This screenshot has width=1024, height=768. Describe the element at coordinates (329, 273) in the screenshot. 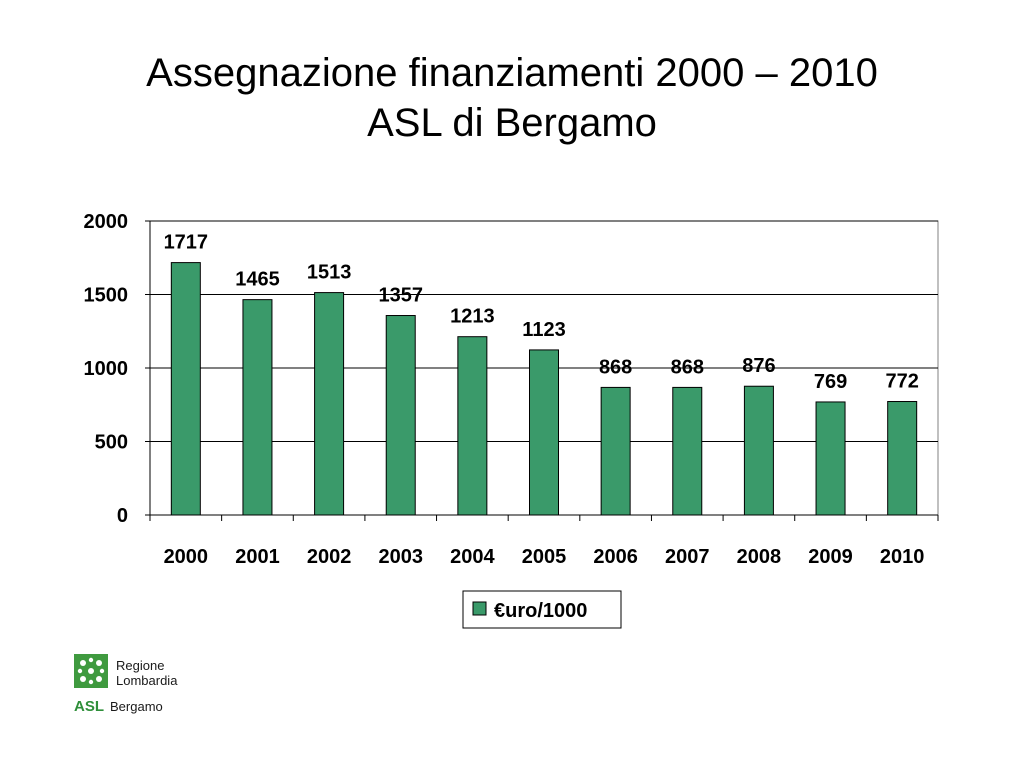

I see `data-label: 1513` at that location.